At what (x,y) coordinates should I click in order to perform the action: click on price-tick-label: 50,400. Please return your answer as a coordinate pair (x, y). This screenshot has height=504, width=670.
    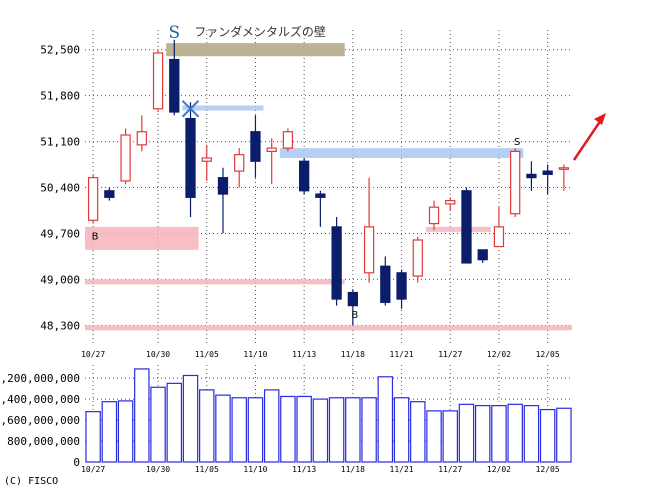
    Looking at the image, I should click on (60, 188).